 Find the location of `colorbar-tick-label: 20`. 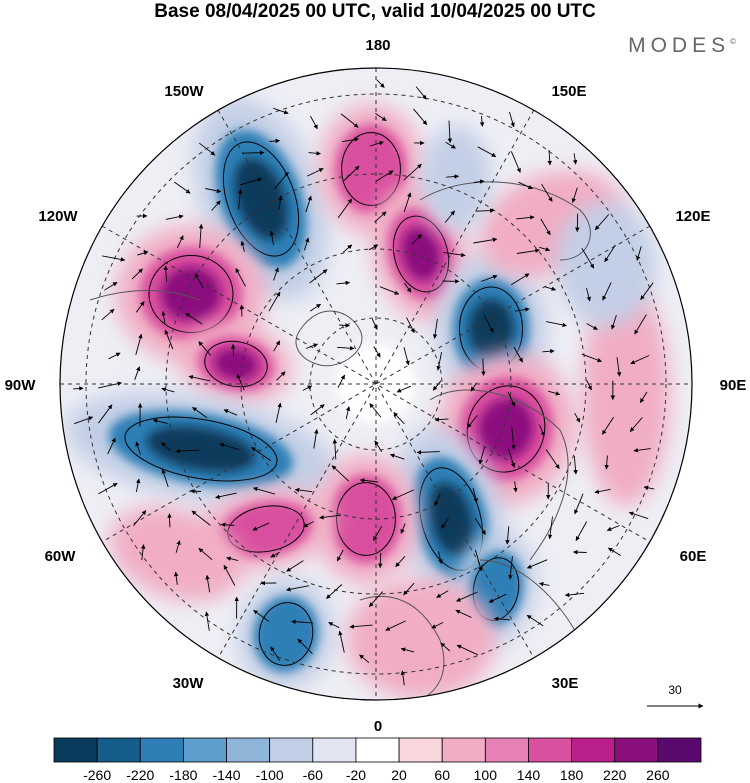

colorbar-tick-label: 20 is located at coordinates (399, 775).